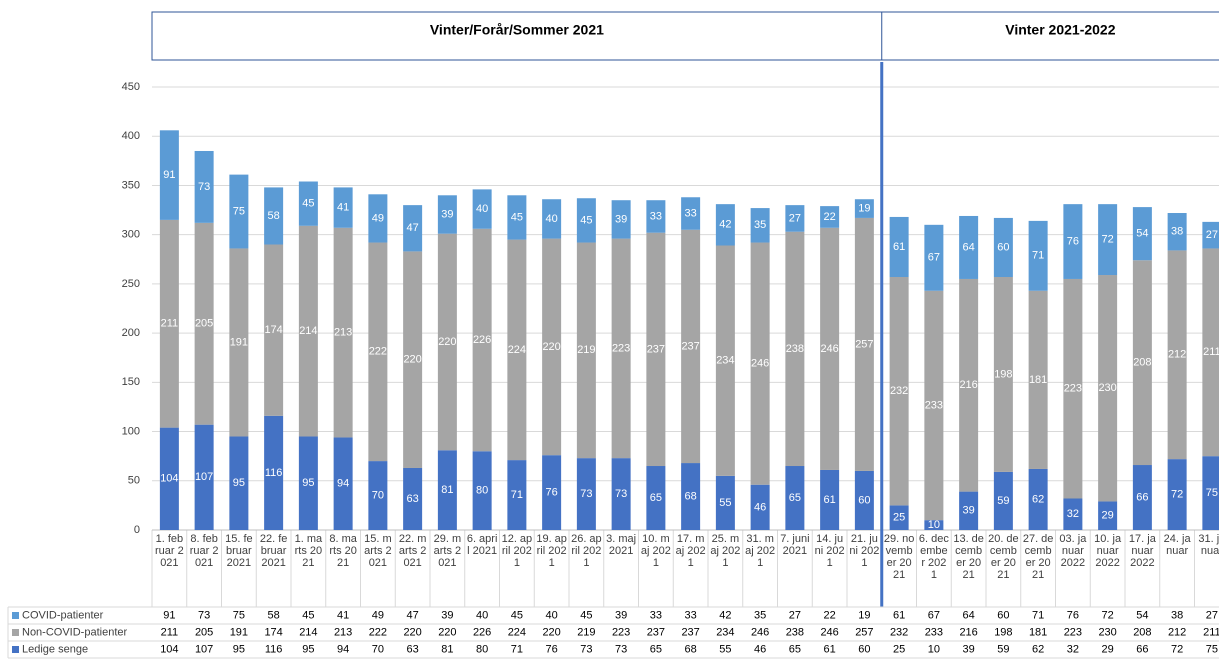 Image resolution: width=1219 pixels, height=663 pixels. I want to click on x-tick-label-box: 7. juni 2021, so click(795, 545).